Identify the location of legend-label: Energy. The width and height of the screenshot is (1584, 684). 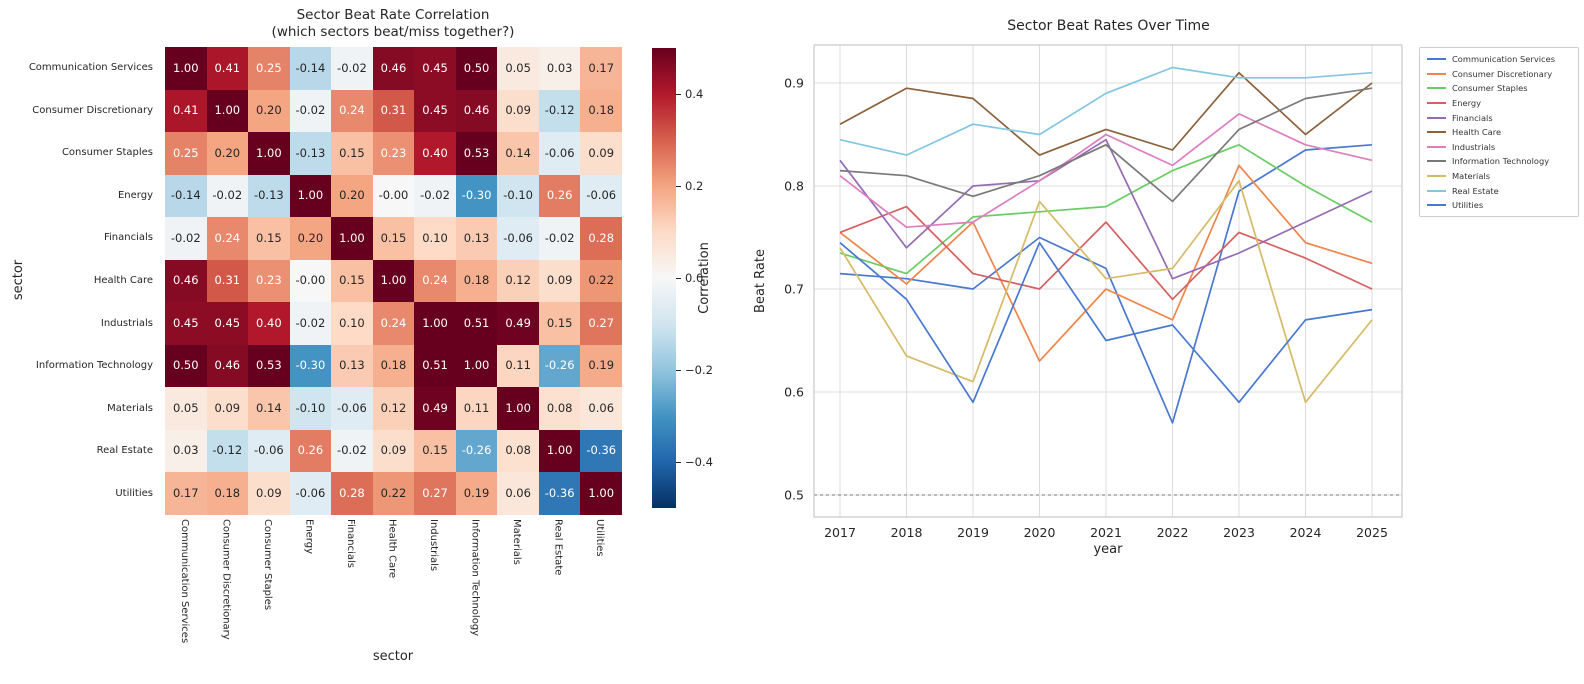
(1467, 103).